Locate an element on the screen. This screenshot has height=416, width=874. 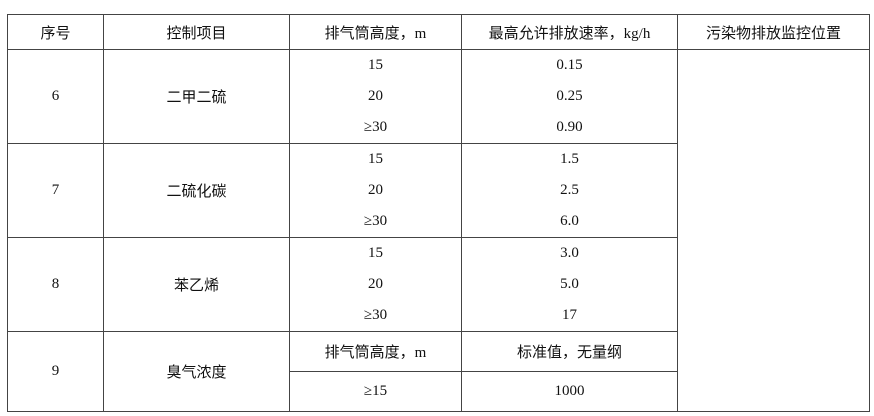
sub-header-value: 标准值，无量纲 is located at coordinates (569, 351).